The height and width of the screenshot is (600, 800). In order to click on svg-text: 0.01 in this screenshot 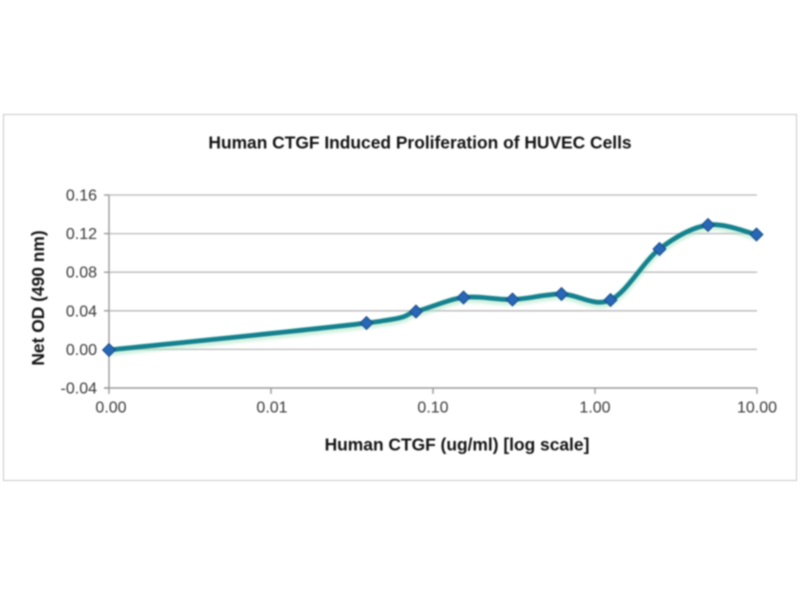, I will do `click(271, 408)`.